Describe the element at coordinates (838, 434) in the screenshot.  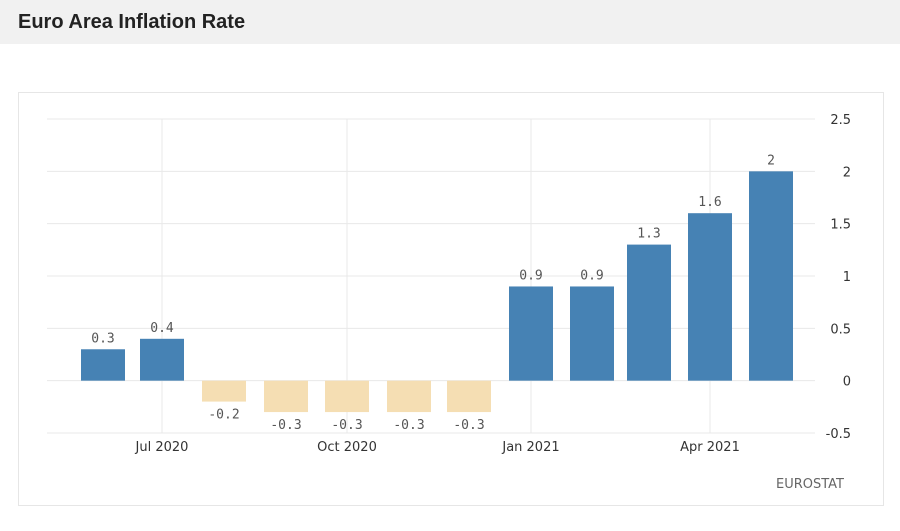
I see `y-tick-label: -0.5` at that location.